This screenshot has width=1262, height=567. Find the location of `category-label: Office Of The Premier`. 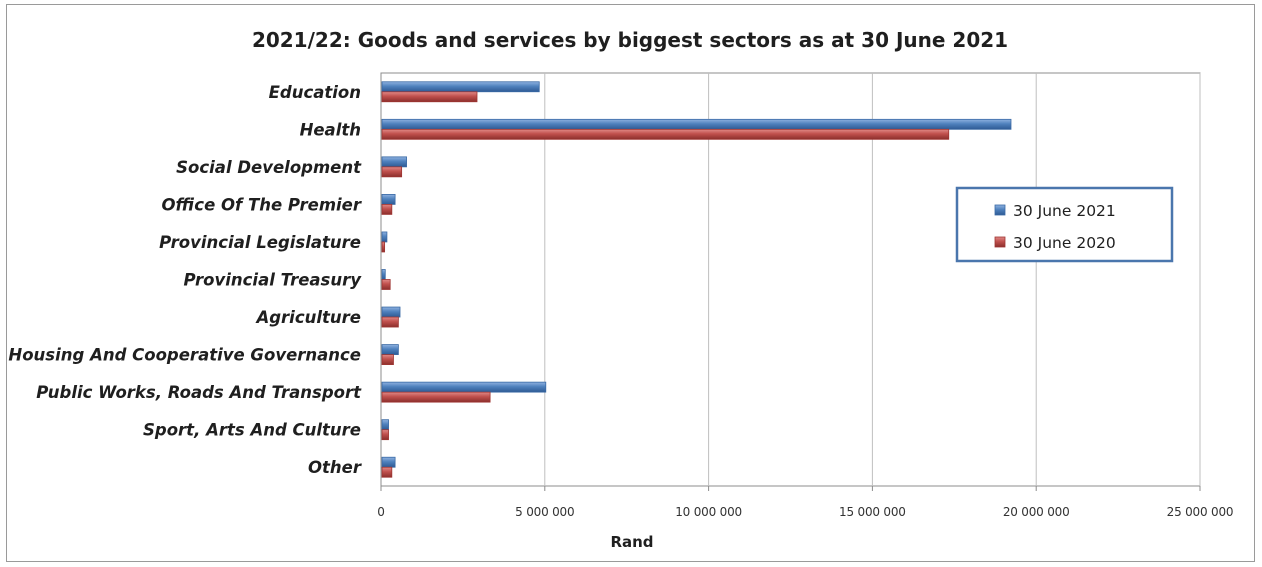

category-label: Office Of The Premier is located at coordinates (262, 204).